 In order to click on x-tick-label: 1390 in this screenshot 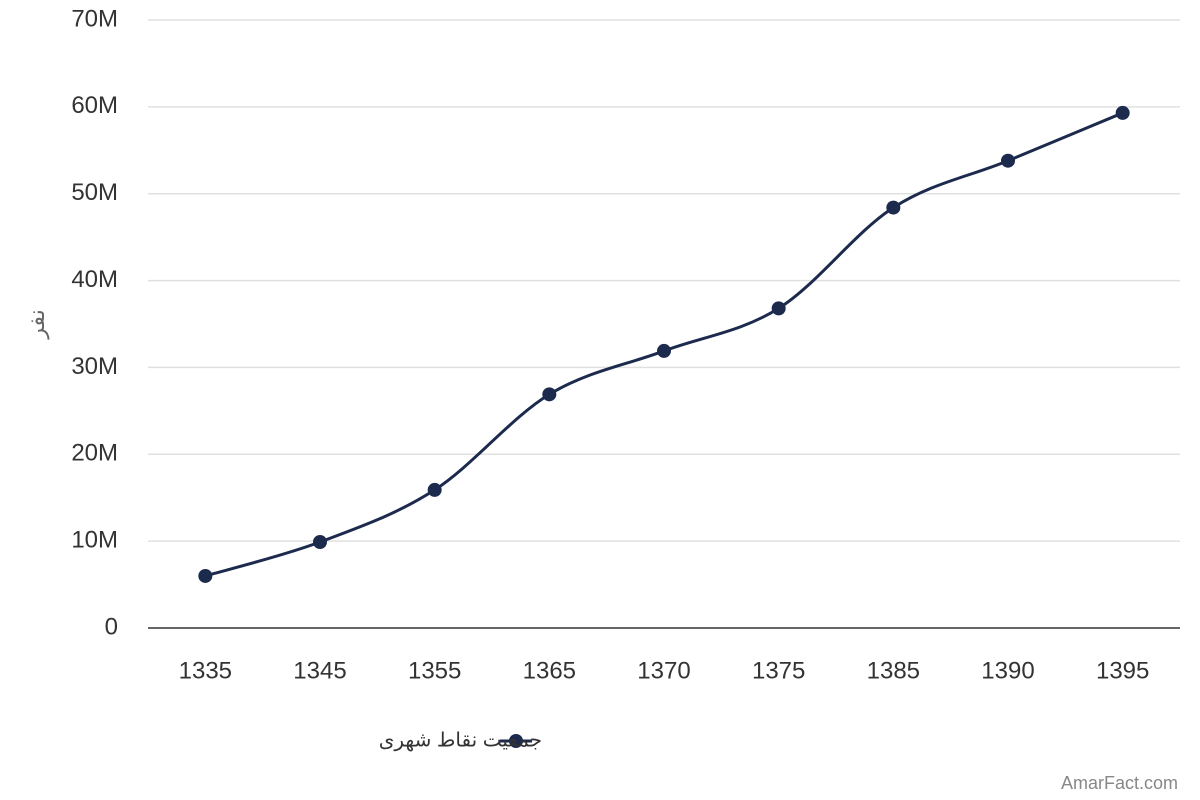, I will do `click(1007, 670)`.